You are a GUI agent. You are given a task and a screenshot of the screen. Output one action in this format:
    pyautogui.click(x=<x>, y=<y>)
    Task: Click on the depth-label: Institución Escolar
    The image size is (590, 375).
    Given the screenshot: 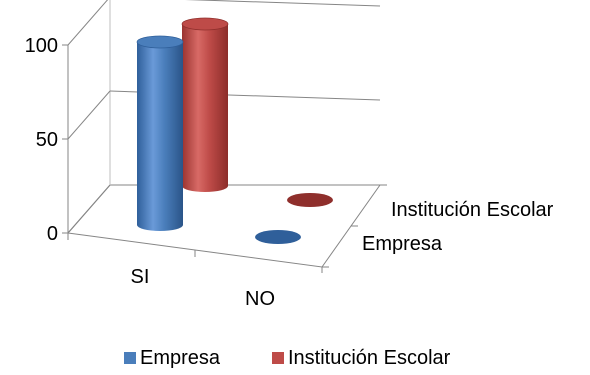 What is the action you would take?
    pyautogui.click(x=472, y=210)
    